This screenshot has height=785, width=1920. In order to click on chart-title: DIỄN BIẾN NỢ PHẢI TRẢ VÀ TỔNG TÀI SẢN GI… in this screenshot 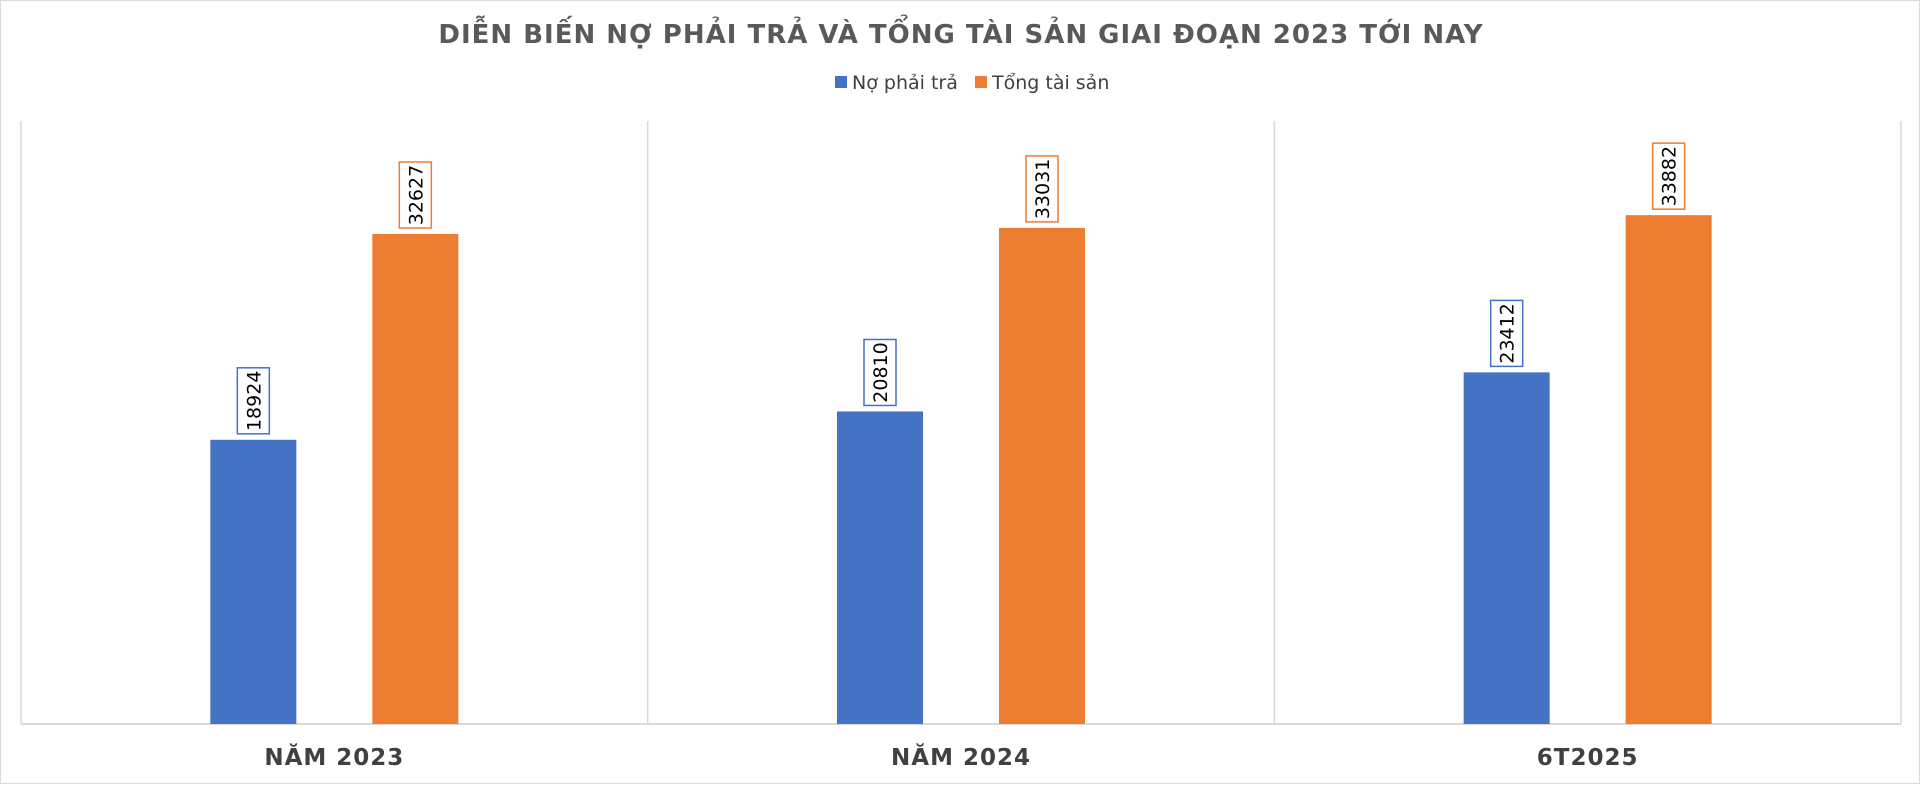, I will do `click(960, 31)`.